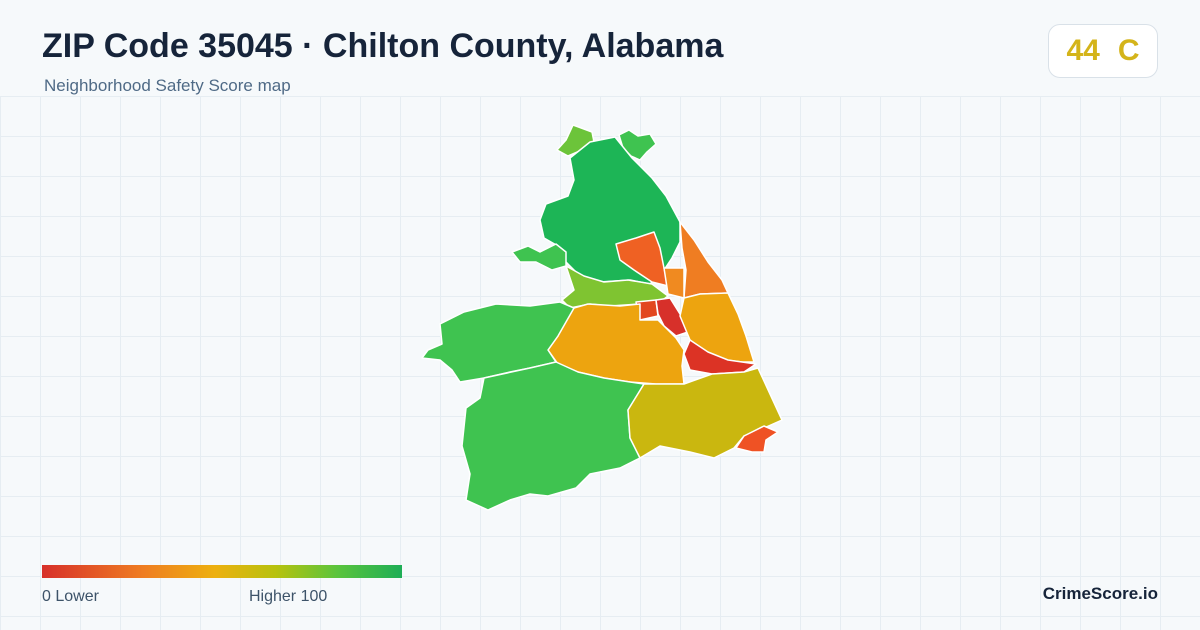  What do you see at coordinates (757, 439) in the screenshot?
I see `map-region-southeast` at bounding box center [757, 439].